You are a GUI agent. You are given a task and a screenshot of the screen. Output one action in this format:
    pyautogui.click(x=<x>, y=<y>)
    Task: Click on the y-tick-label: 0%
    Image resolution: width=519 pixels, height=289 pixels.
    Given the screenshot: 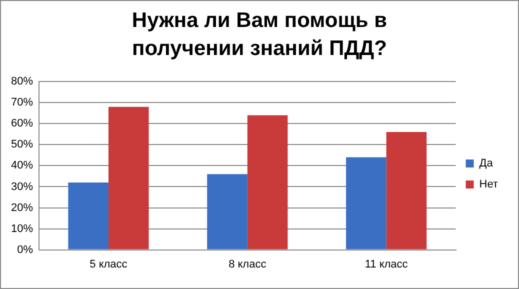 What is the action you would take?
    pyautogui.click(x=25, y=250)
    